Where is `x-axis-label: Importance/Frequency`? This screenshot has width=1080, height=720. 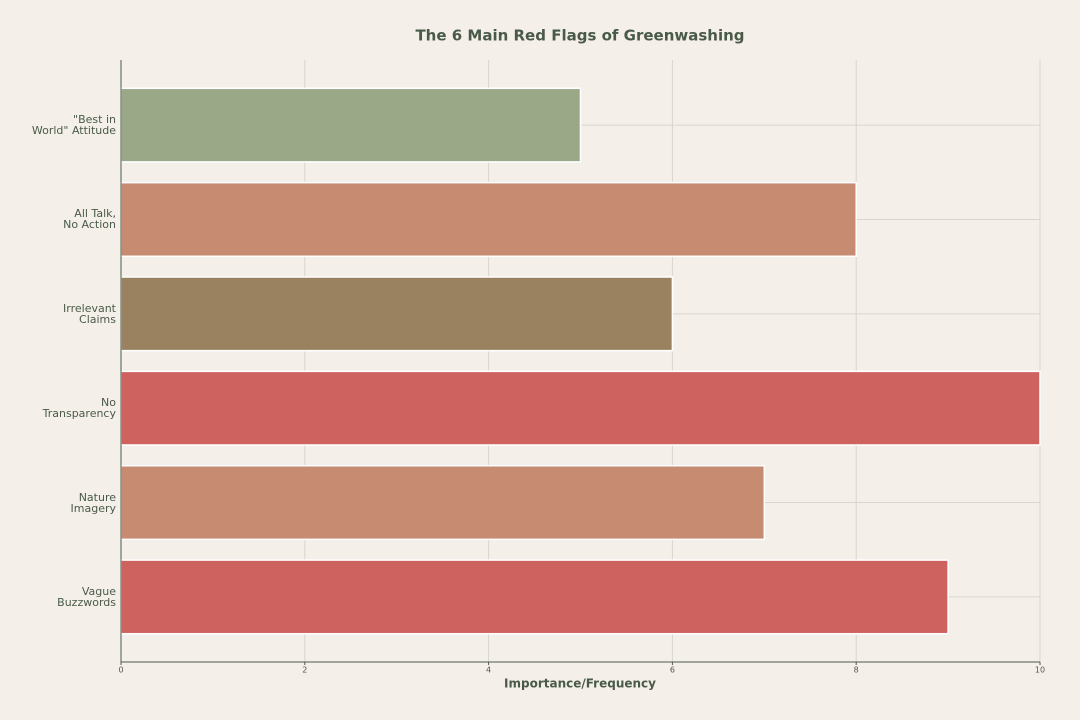 x-axis-label: Importance/Frequency is located at coordinates (580, 684).